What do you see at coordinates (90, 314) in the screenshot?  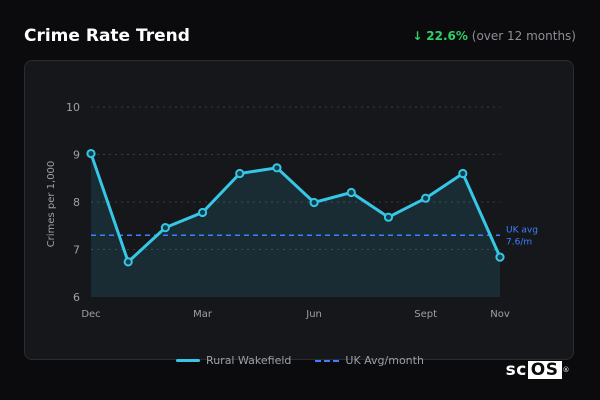 I see `x-tick-label-dec: Dec` at bounding box center [90, 314].